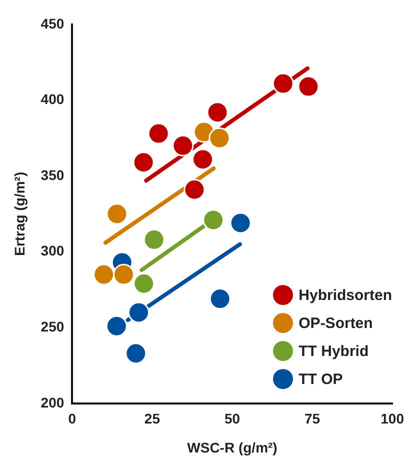  I want to click on x-tick-label: 0, so click(72, 418).